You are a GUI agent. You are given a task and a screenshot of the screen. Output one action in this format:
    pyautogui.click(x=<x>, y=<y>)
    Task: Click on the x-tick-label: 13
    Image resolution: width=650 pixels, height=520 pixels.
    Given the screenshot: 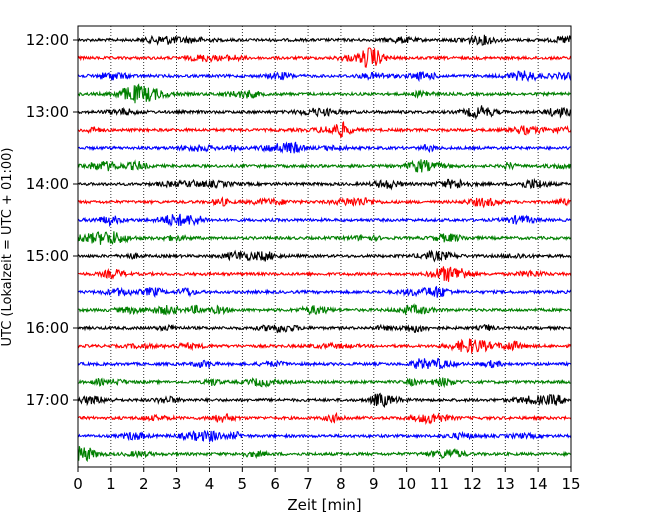 What is the action you would take?
    pyautogui.click(x=505, y=484)
    